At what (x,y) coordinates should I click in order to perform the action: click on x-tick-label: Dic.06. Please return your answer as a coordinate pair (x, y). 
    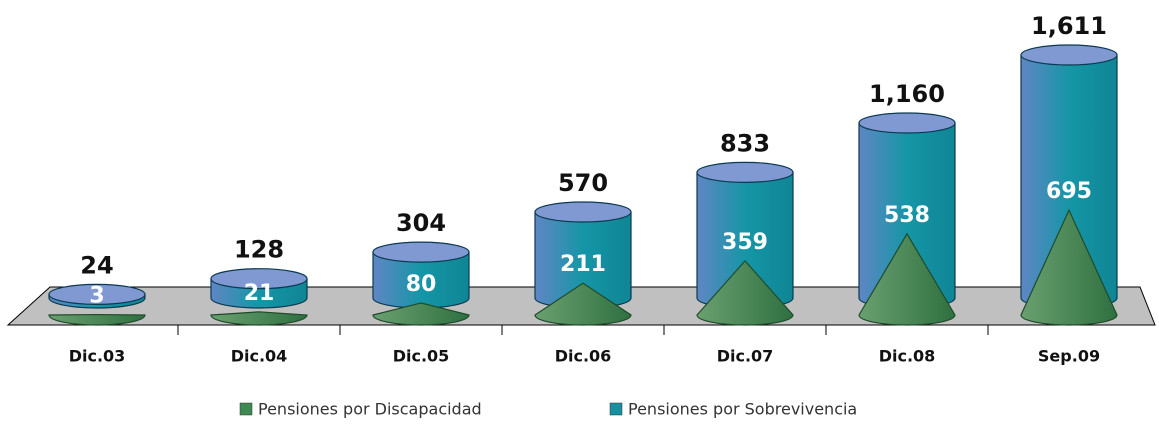
    Looking at the image, I should click on (583, 356).